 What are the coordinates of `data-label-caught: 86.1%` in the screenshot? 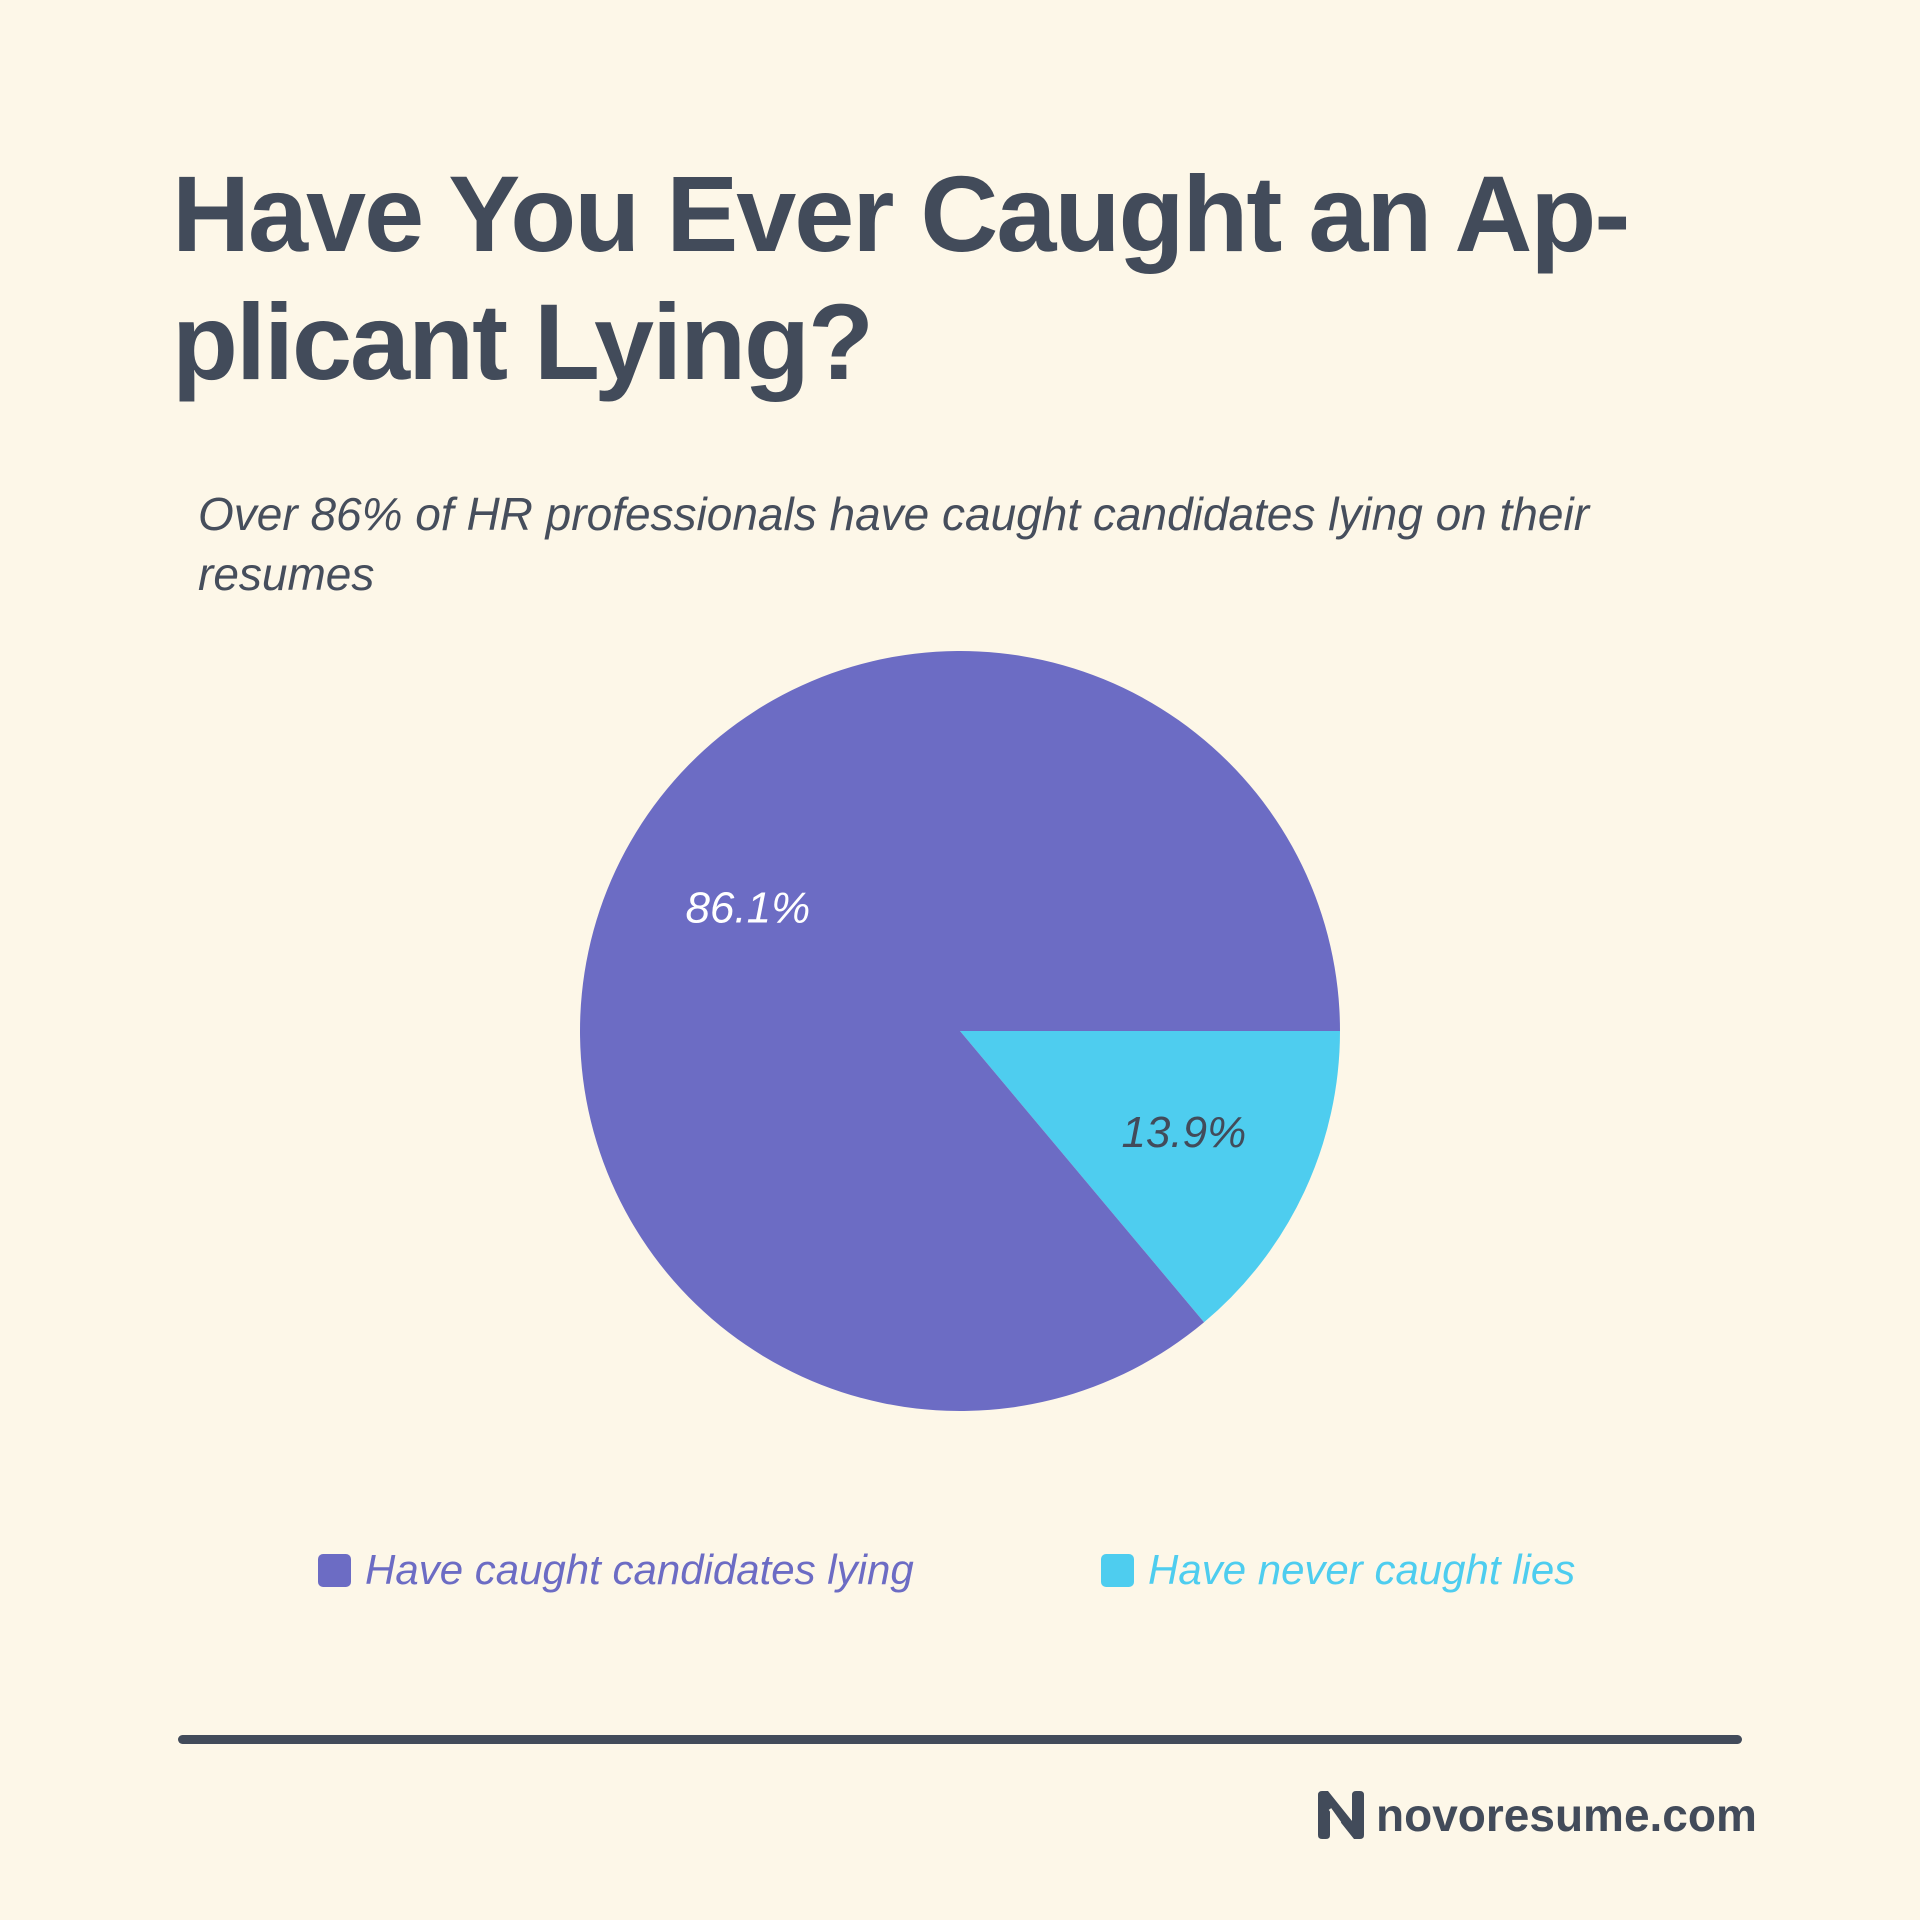 It's located at (747, 907).